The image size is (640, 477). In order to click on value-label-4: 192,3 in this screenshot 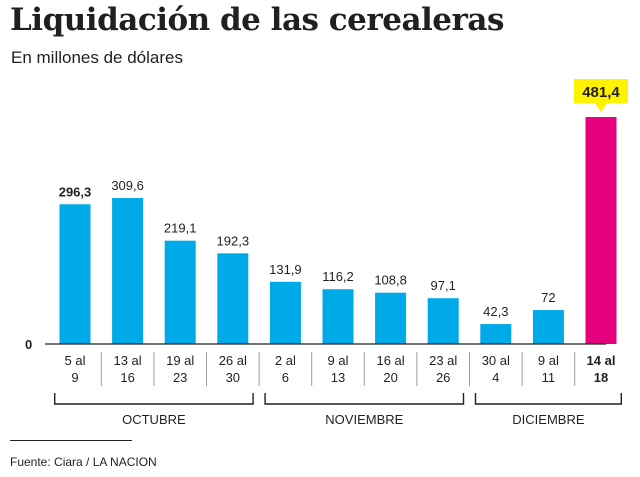, I will do `click(233, 240)`.